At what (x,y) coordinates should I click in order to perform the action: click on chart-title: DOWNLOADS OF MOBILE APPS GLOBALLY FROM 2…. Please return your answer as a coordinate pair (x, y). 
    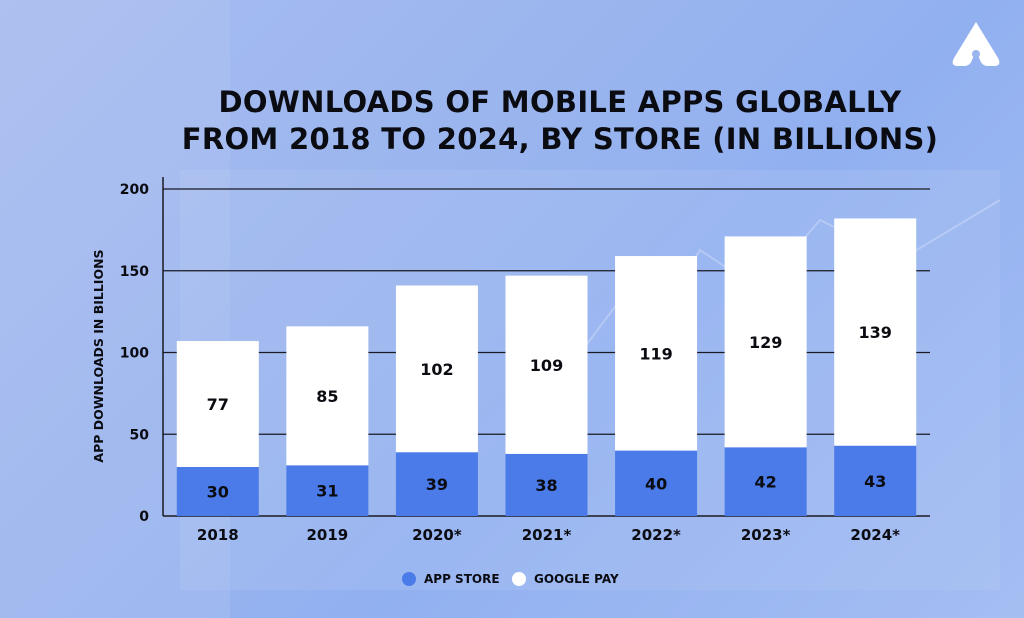
    Looking at the image, I should click on (560, 121).